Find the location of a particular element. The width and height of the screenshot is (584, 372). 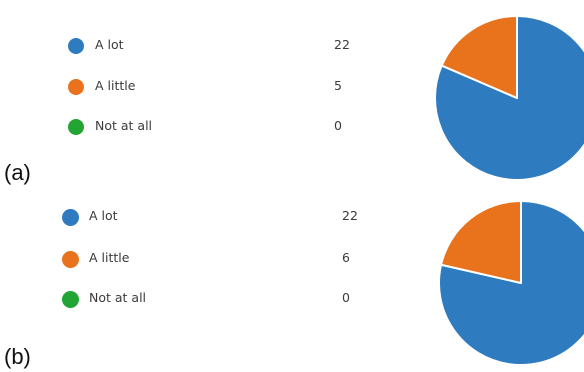

panel-label-b: (b) is located at coordinates (17, 356).